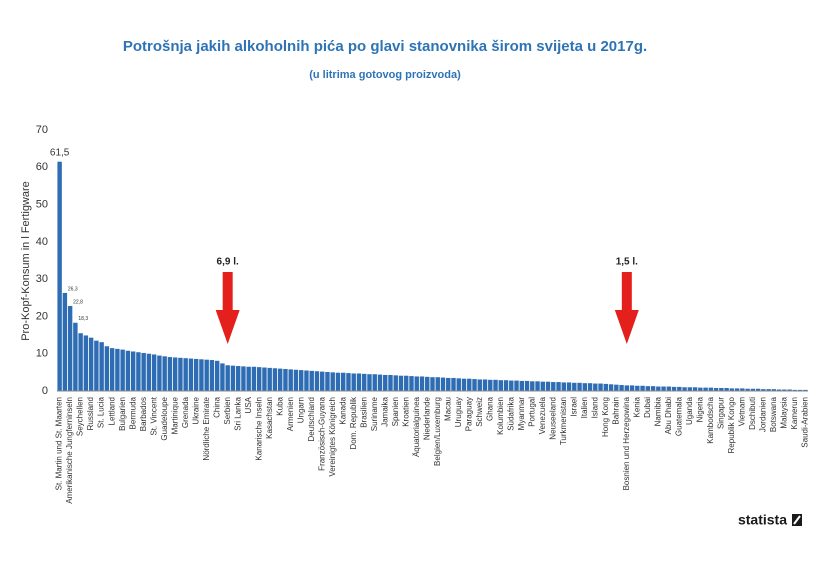 The image size is (818, 571). Describe the element at coordinates (132, 412) in the screenshot. I see `x-tick-label: Bermuda` at that location.